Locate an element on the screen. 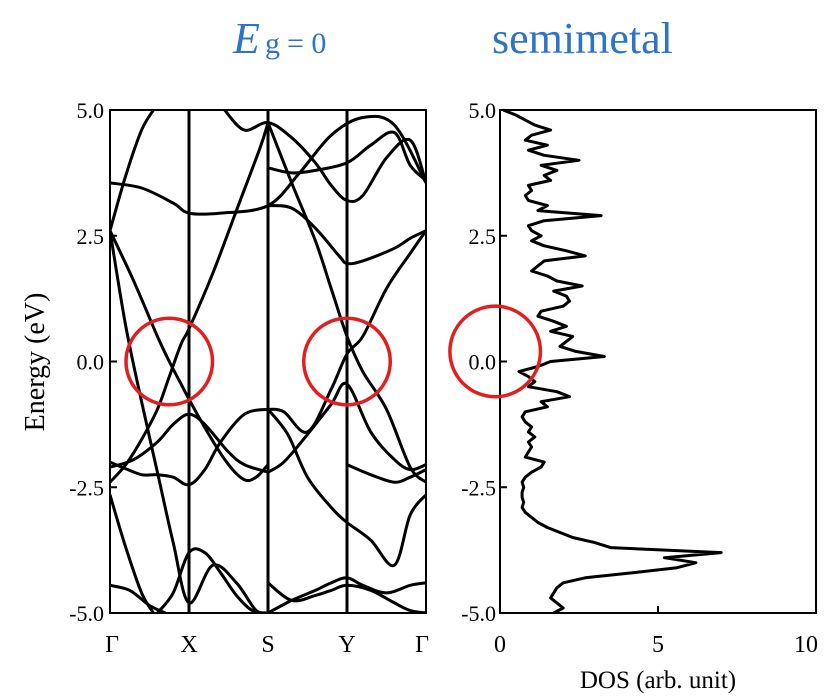 The height and width of the screenshot is (697, 825). band-y-axis-label: Energy (eV) is located at coordinates (35, 362).